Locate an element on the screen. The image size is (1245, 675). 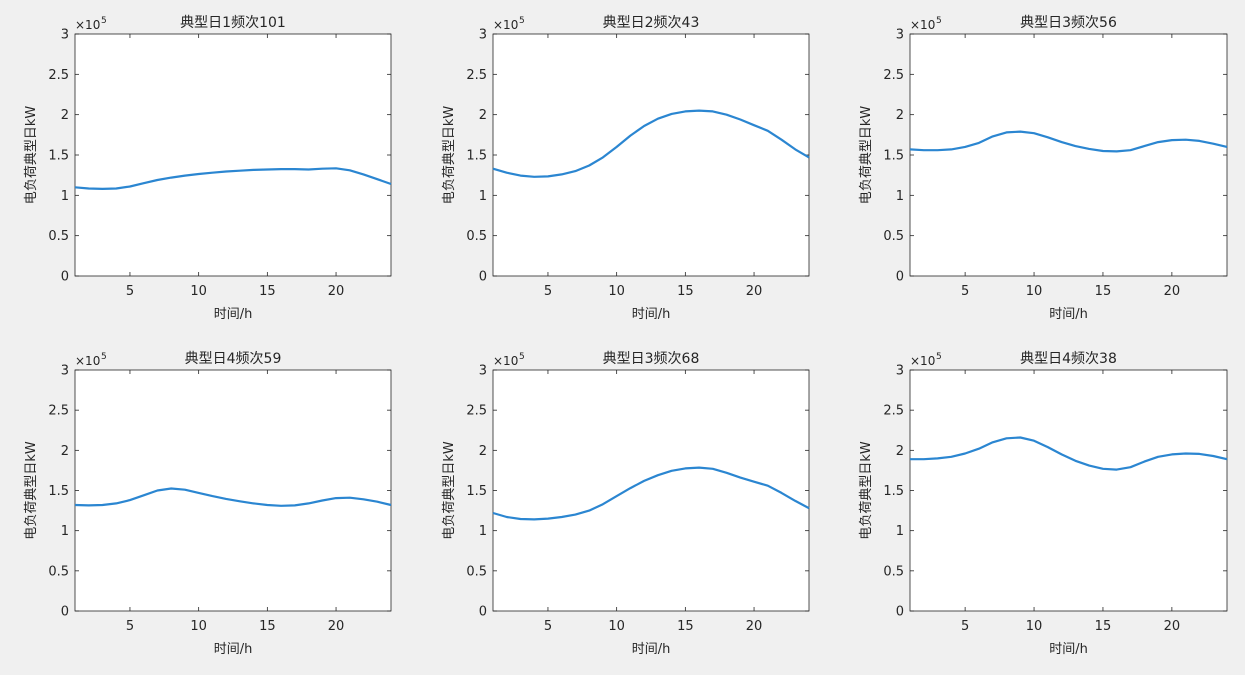
subplot-title: 典型日3频次56 is located at coordinates (1068, 23).